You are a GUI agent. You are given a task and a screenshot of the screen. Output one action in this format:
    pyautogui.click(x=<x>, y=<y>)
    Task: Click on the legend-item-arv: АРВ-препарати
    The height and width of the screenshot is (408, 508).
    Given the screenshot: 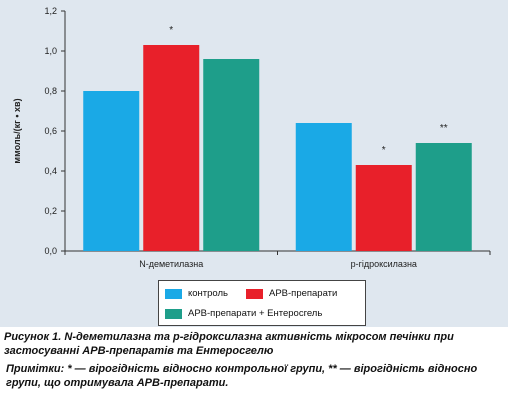 What is the action you would take?
    pyautogui.click(x=291, y=293)
    